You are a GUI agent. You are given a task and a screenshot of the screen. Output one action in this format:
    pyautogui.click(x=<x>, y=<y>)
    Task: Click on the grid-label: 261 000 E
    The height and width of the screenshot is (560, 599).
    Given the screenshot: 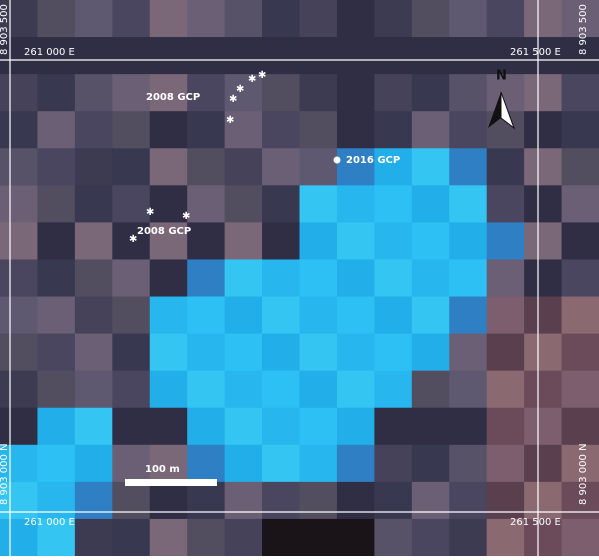 What is the action you would take?
    pyautogui.click(x=49, y=52)
    